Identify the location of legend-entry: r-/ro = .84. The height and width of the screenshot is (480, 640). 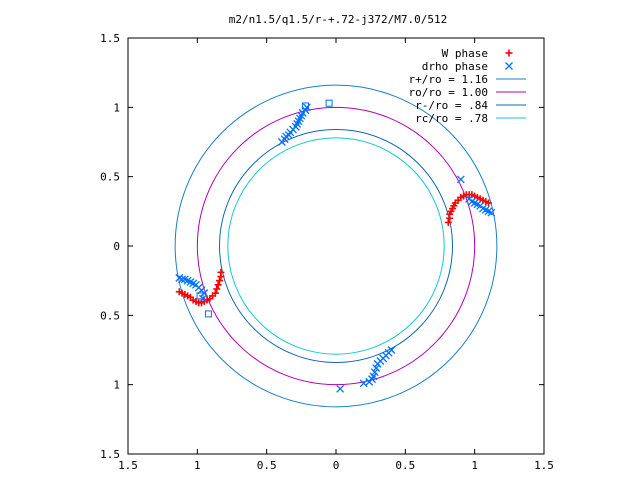
(470, 105).